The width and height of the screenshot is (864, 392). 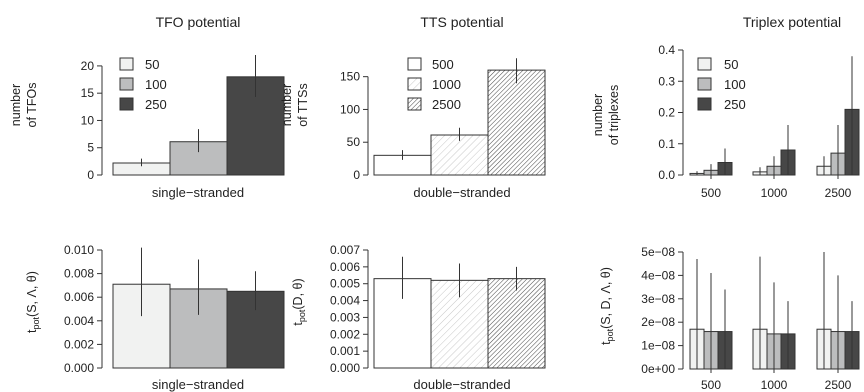 What do you see at coordinates (303, 105) in the screenshot?
I see `tts-ylabel-line2: of TTSs` at bounding box center [303, 105].